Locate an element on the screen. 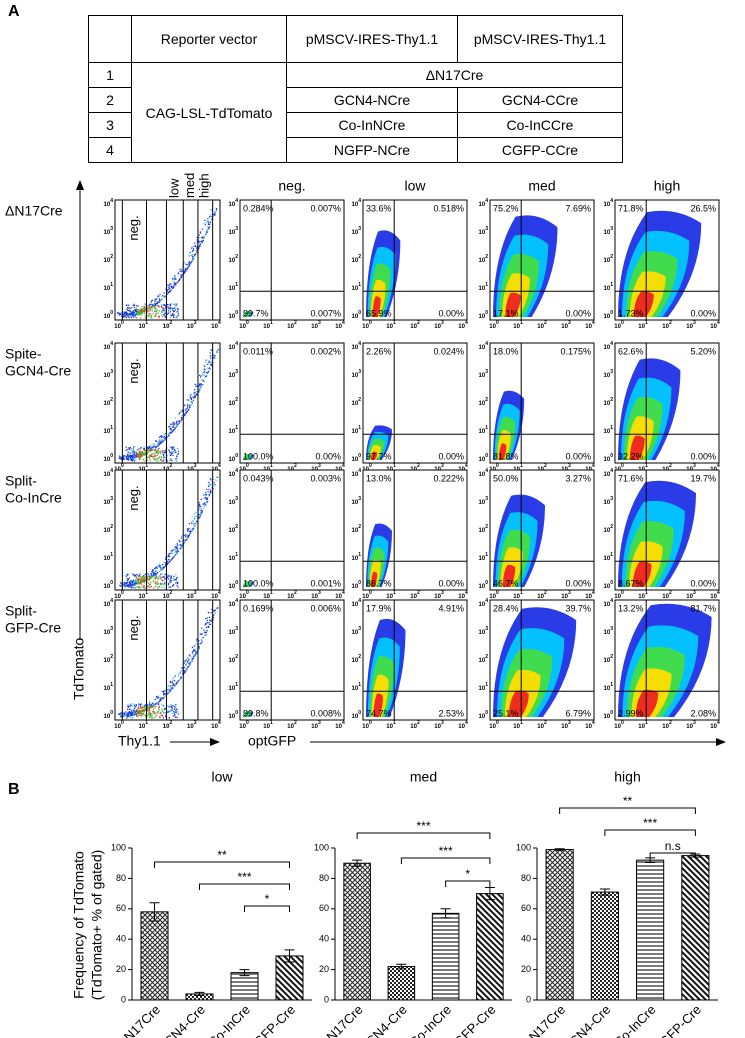  quadrant-percent: 0.011% is located at coordinates (258, 351).